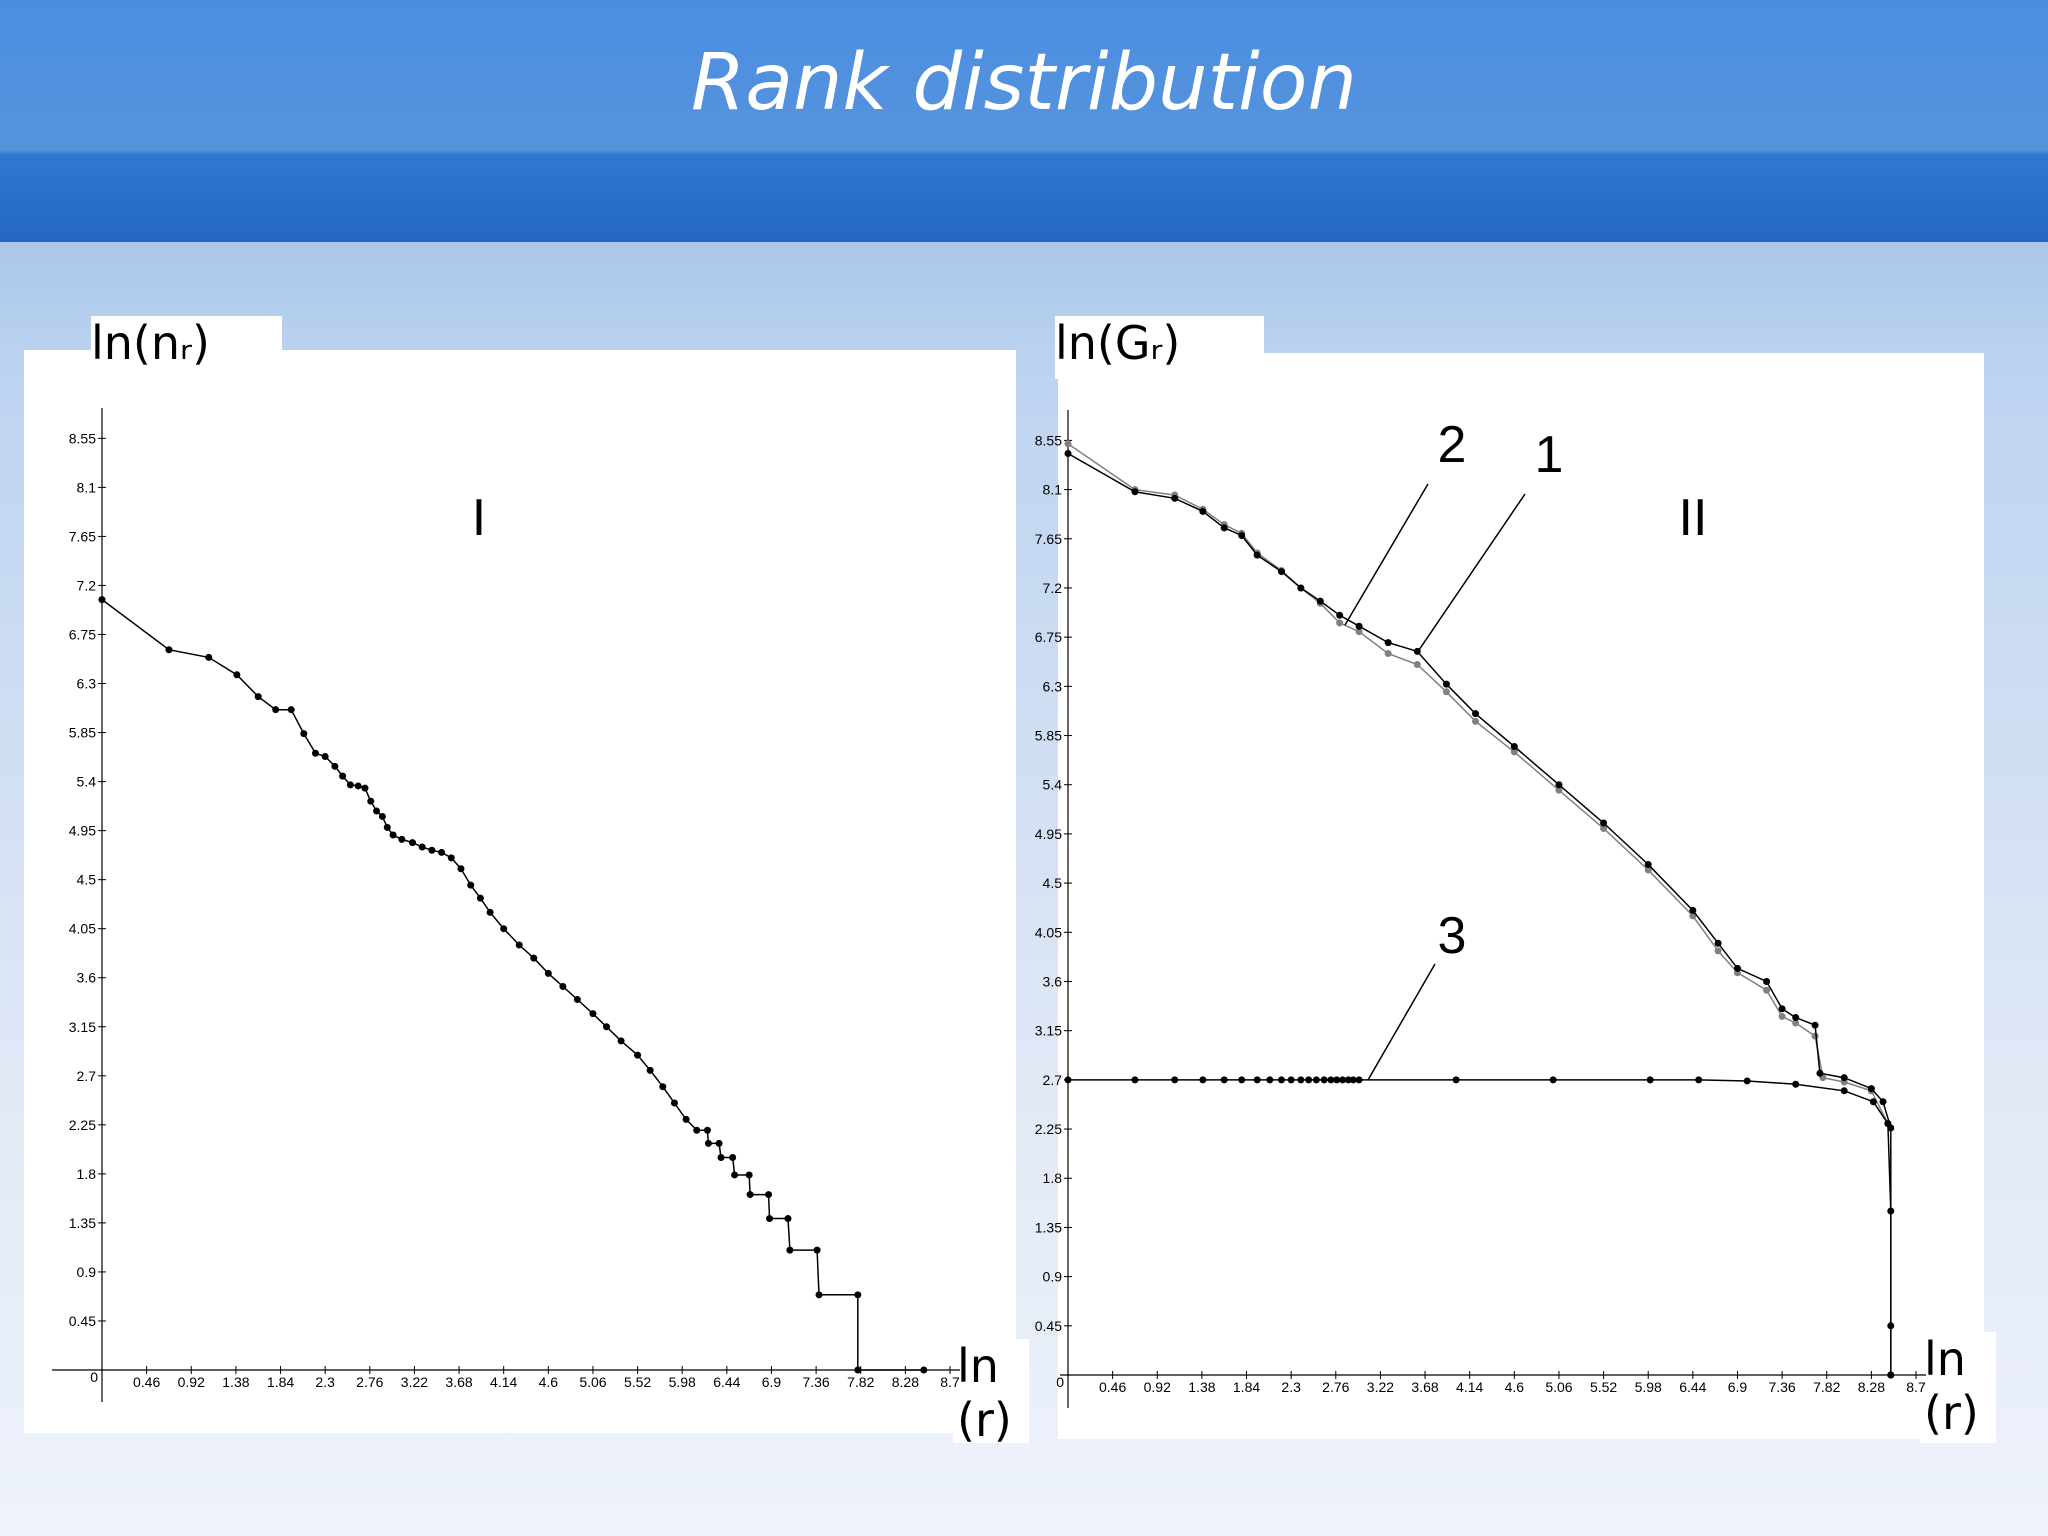 Image resolution: width=2048 pixels, height=1536 pixels. Describe the element at coordinates (1401, 1022) in the screenshot. I see `leader-line` at that location.